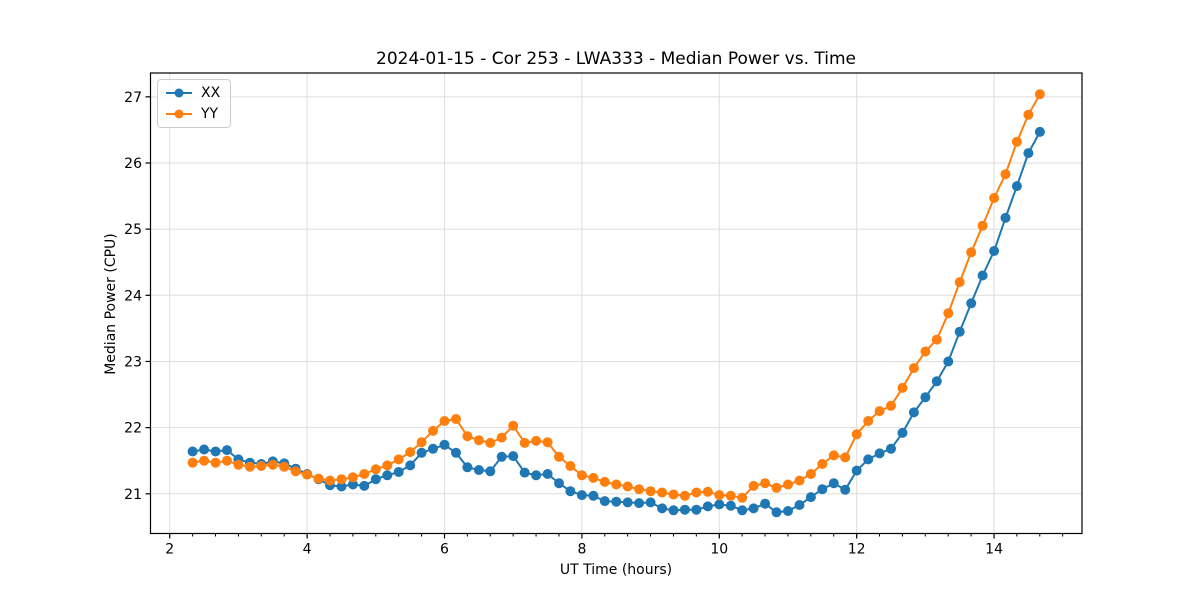 The height and width of the screenshot is (600, 1200). Describe the element at coordinates (307, 550) in the screenshot. I see `x-tick-label: 4` at that location.